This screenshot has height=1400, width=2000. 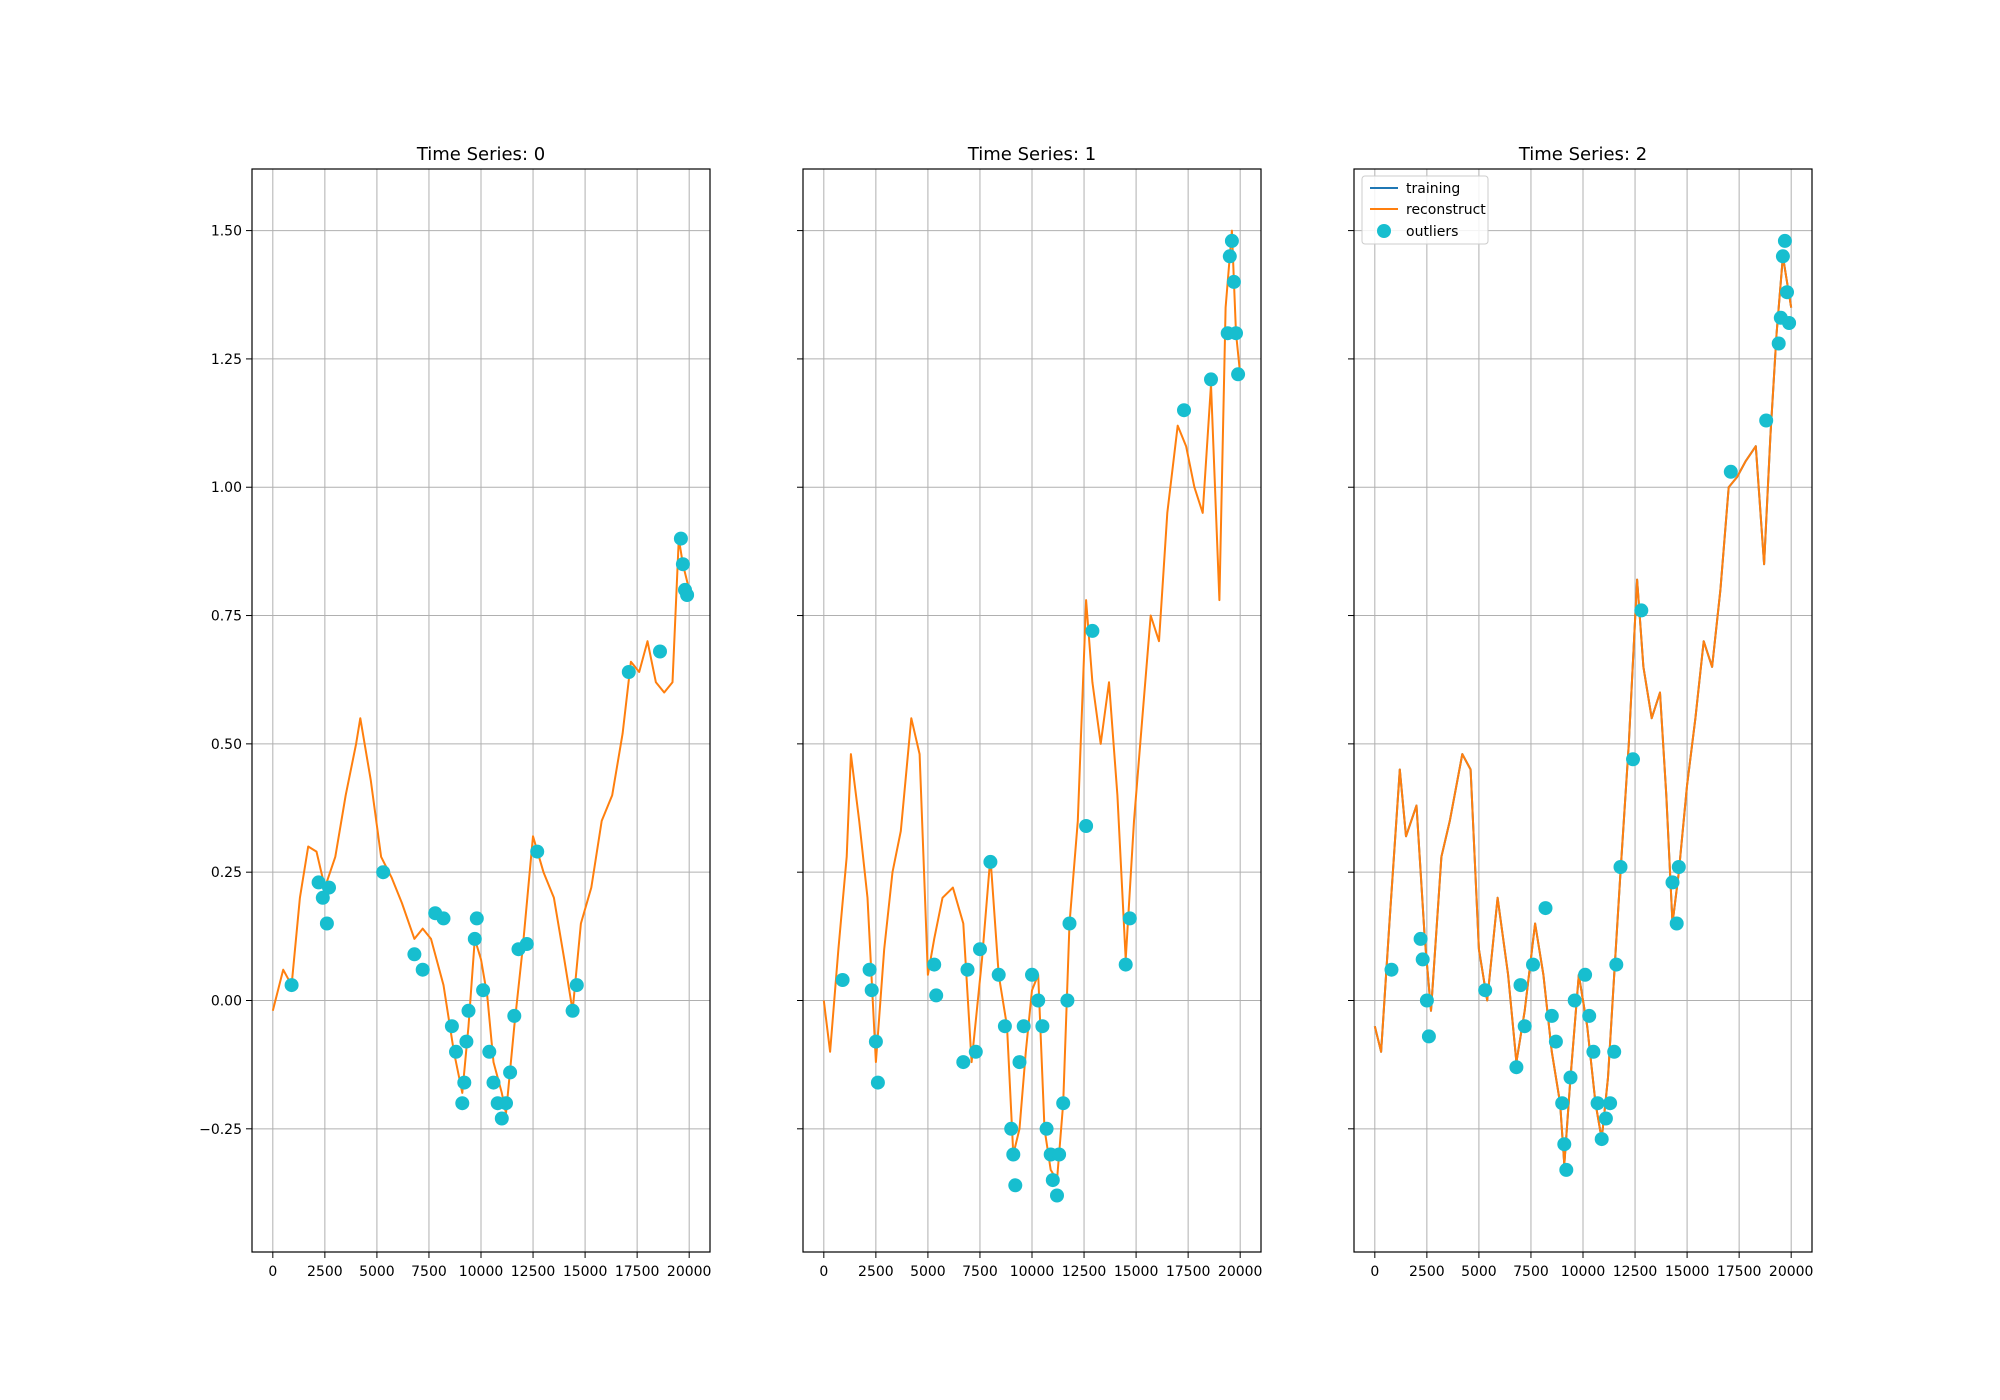 What do you see at coordinates (481, 1272) in the screenshot?
I see `panel-0-xtick-label: 10000` at bounding box center [481, 1272].